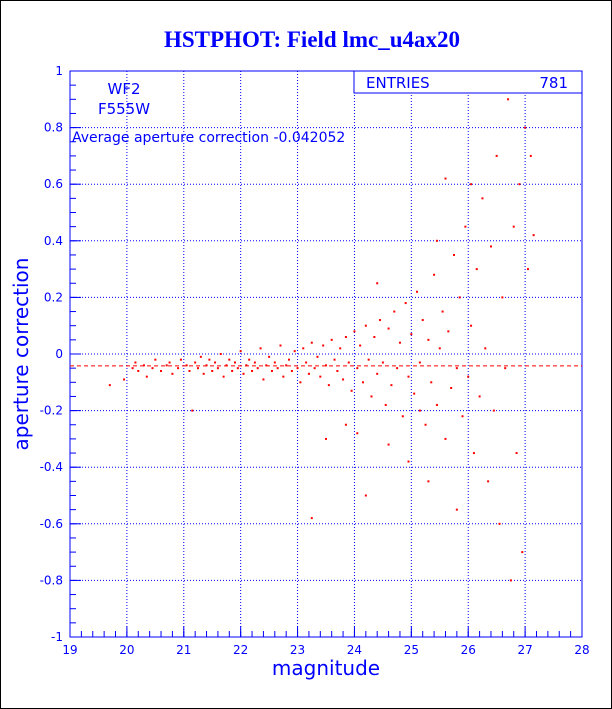 The height and width of the screenshot is (709, 612). I want to click on entries-label: ENTRIES, so click(398, 83).